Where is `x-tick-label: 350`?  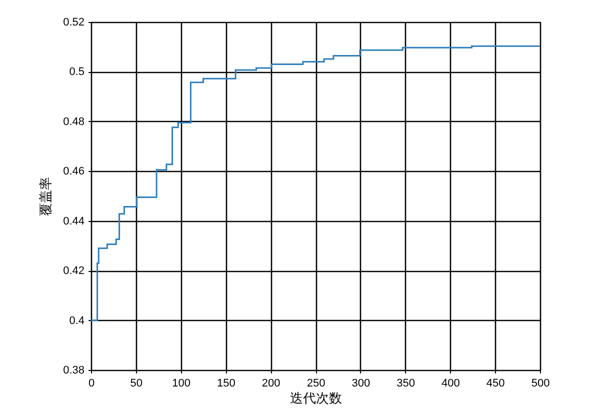 x-tick-label: 350 is located at coordinates (405, 384).